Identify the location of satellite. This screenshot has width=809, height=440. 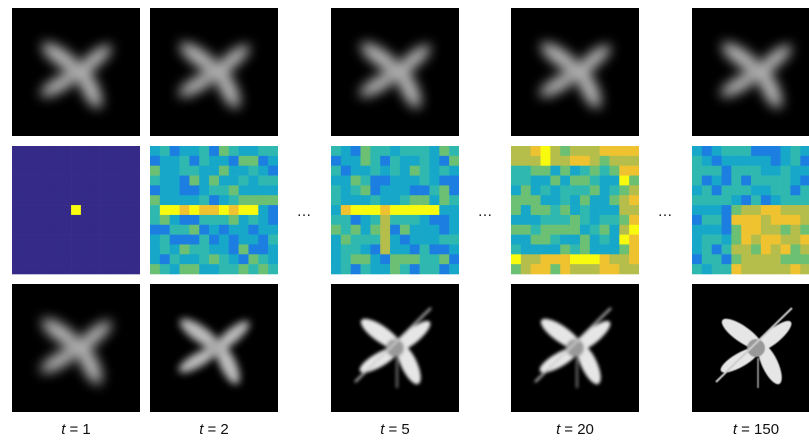
(395, 75).